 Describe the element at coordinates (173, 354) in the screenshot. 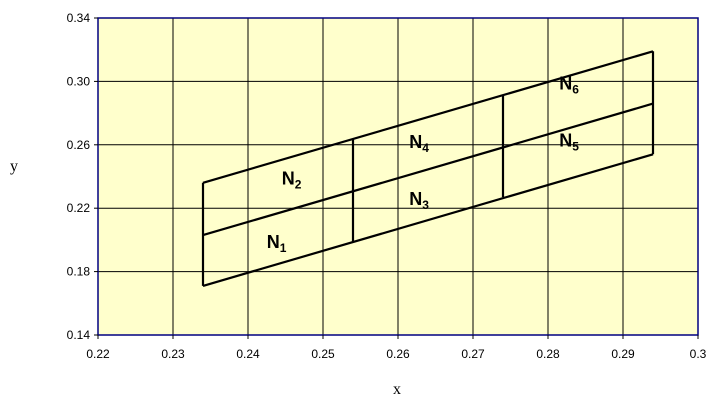

I see `x-tick-label: 0.23` at that location.